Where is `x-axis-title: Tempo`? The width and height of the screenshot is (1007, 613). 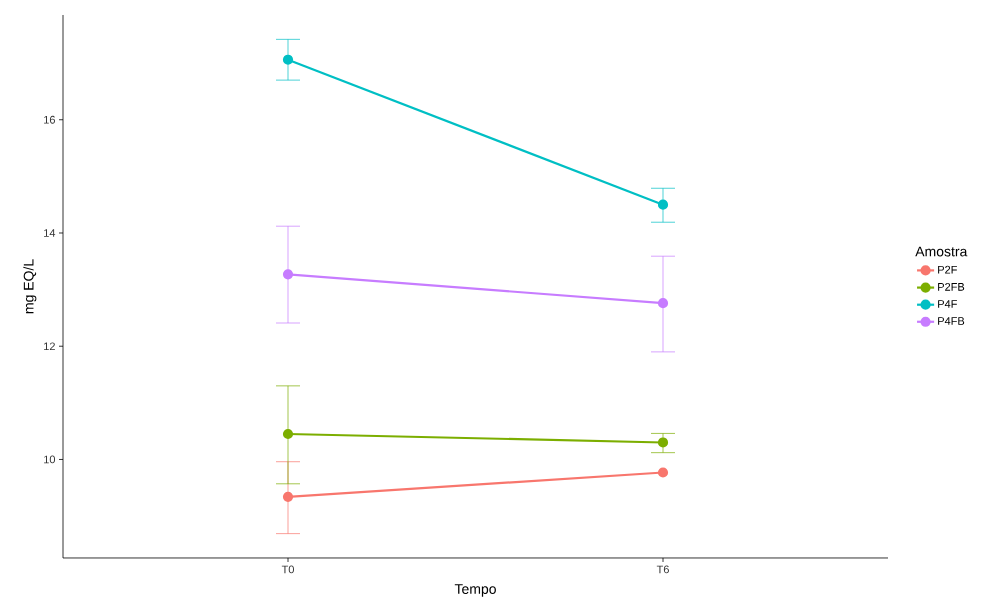
x-axis-title: Tempo is located at coordinates (475, 590).